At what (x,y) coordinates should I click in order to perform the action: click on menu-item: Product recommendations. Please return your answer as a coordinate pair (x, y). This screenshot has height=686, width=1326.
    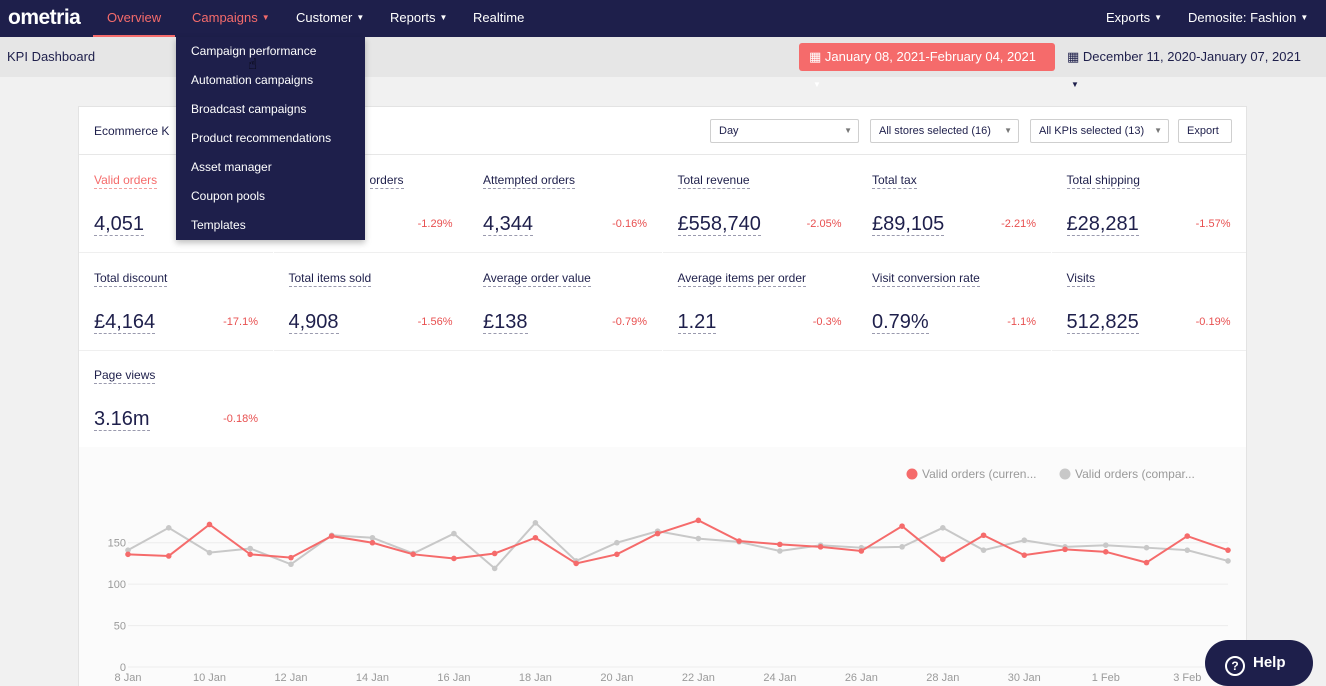
    Looking at the image, I should click on (261, 138).